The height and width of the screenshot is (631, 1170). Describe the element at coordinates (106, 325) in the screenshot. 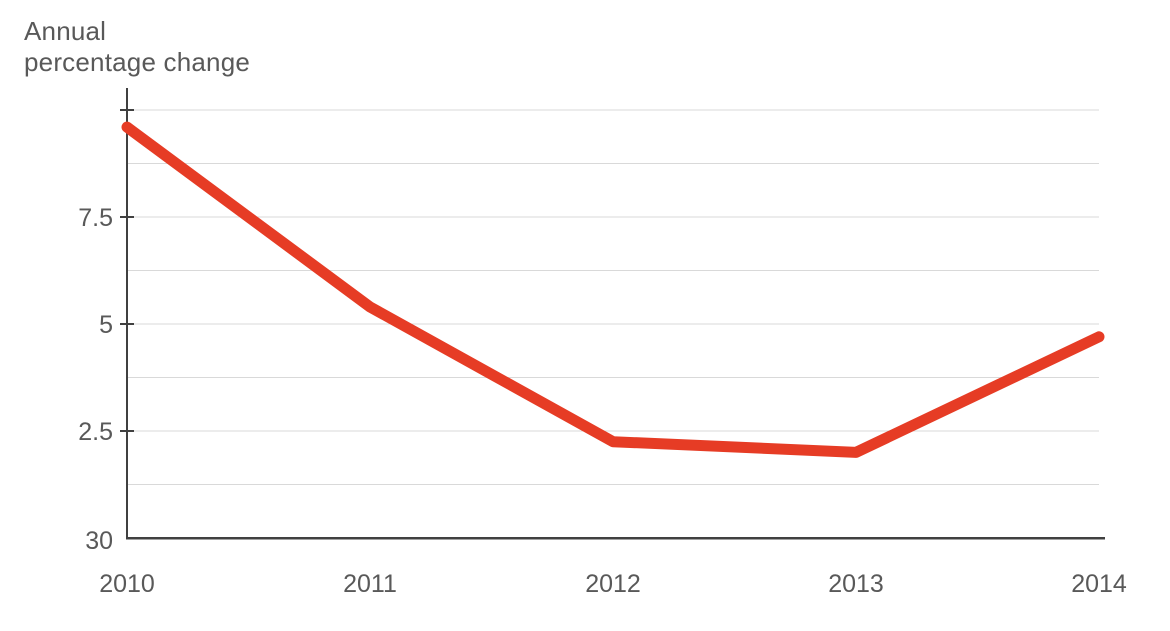

I see `y-axis-label: 5` at that location.